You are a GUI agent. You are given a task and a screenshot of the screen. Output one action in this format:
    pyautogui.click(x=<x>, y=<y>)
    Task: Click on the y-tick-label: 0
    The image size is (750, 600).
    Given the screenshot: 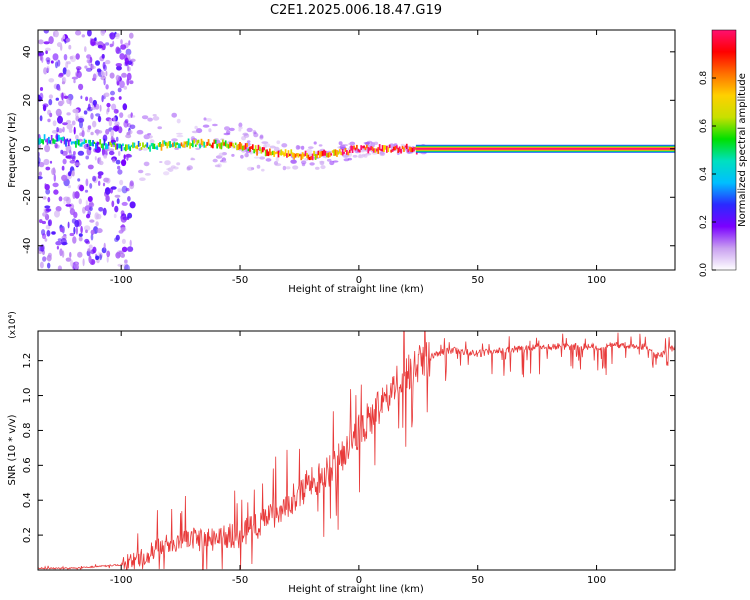 What is the action you would take?
    pyautogui.click(x=27, y=149)
    